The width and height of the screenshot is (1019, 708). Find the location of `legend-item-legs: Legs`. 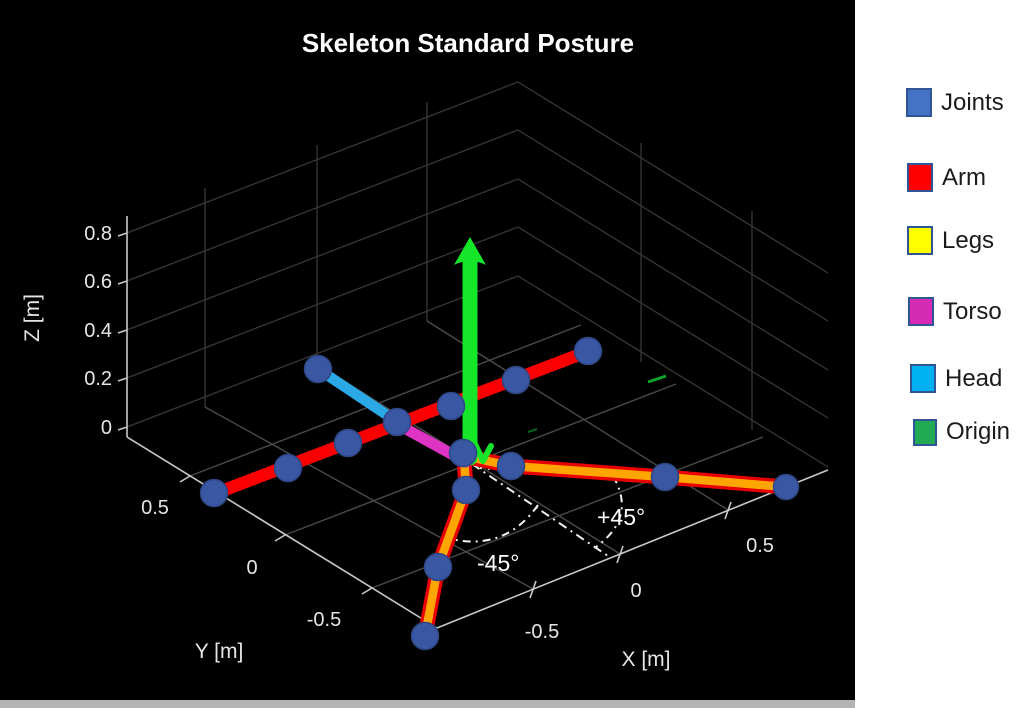

legend-item-legs: Legs is located at coordinates (950, 240).